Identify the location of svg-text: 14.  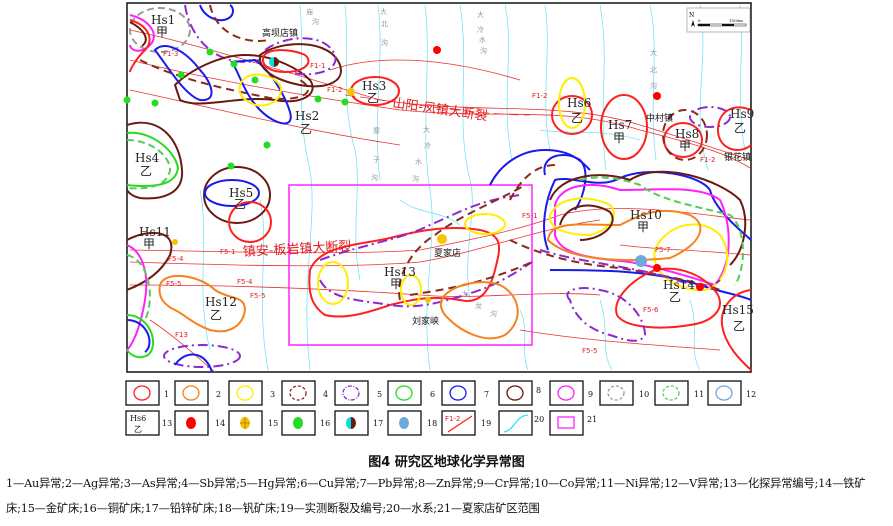
(220, 423).